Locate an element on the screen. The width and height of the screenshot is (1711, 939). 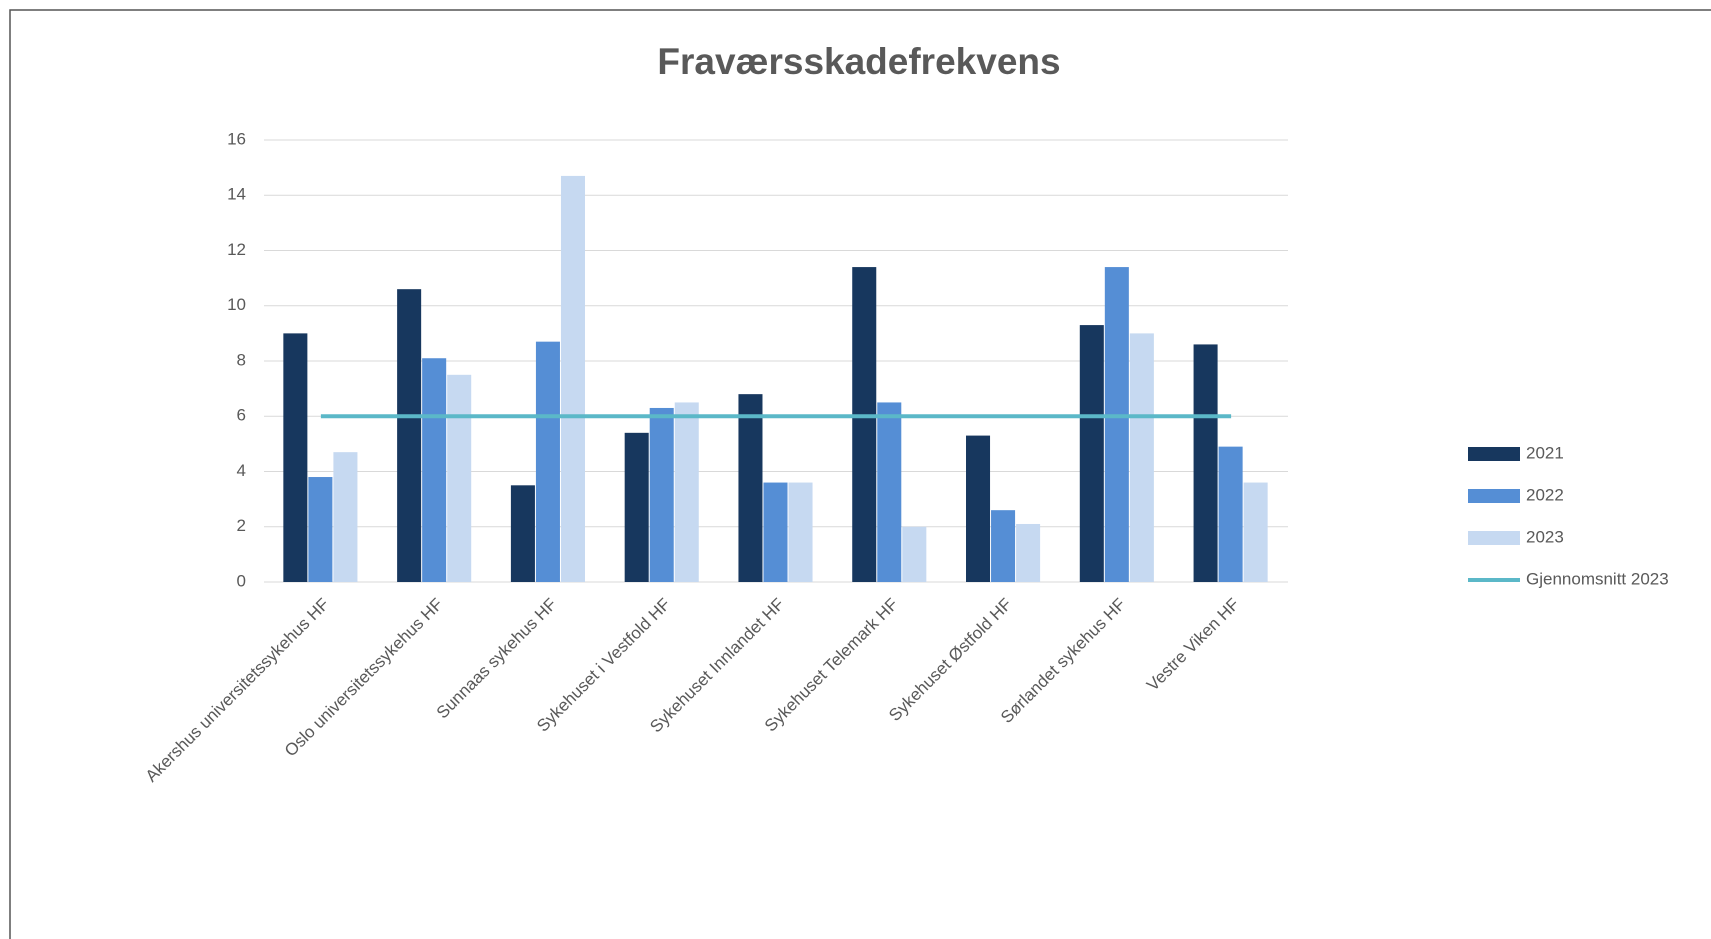
y-tick-label: 14 is located at coordinates (236, 194).